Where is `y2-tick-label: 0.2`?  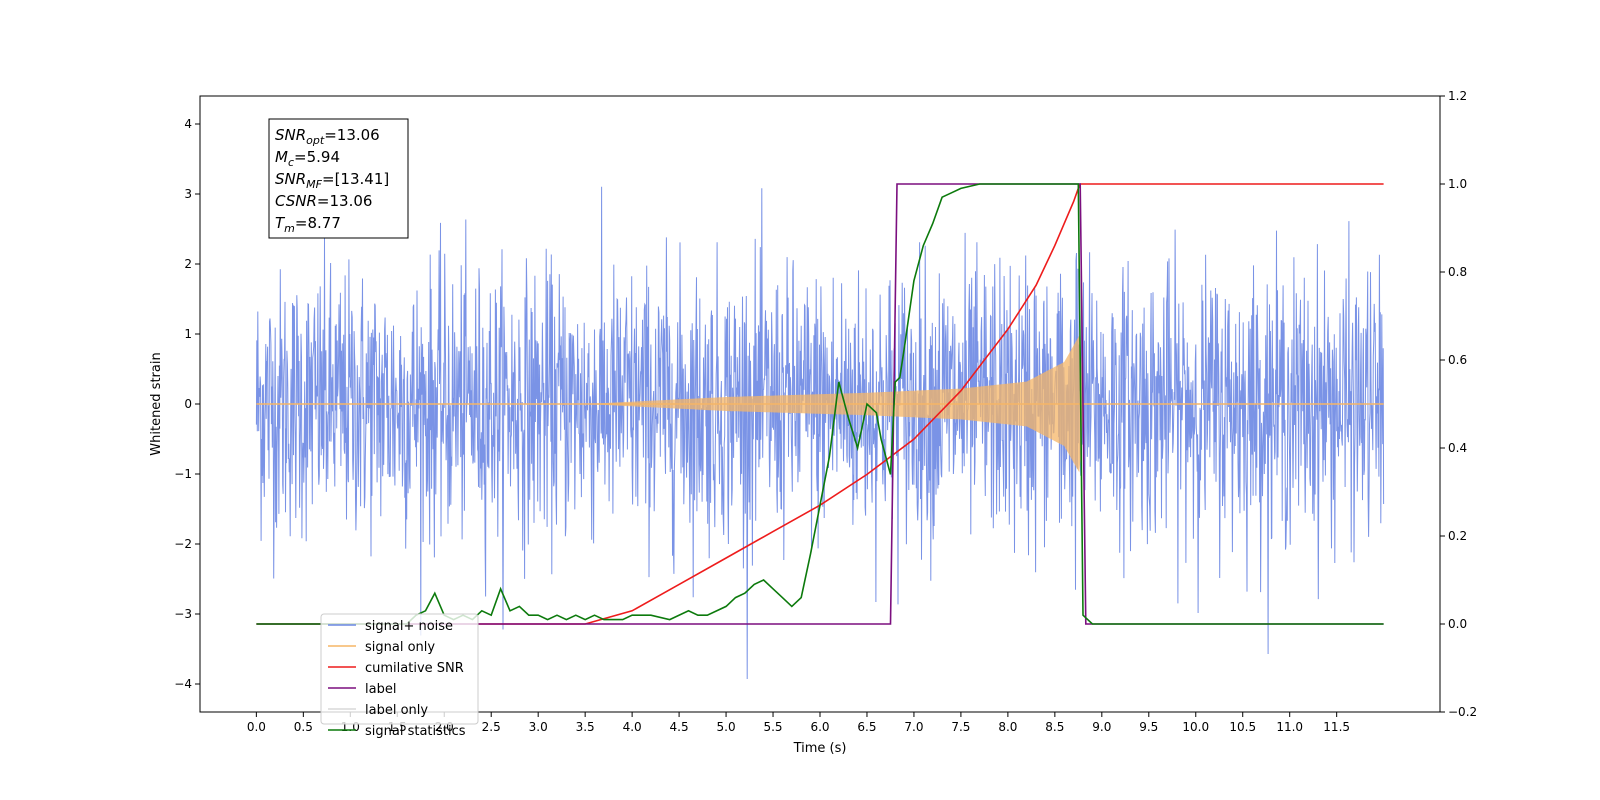
y2-tick-label: 0.2 is located at coordinates (1457, 536).